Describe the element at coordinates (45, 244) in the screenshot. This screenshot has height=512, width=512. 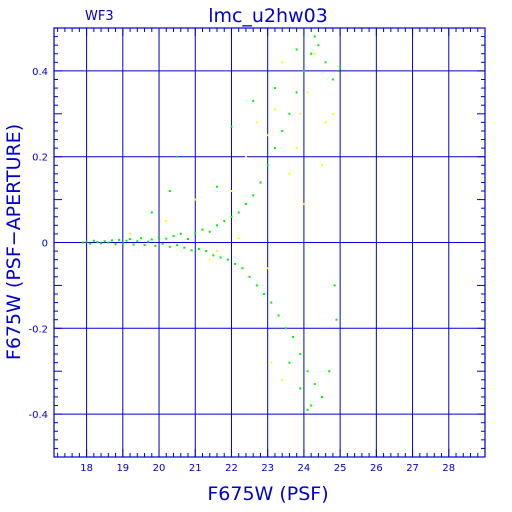
I see `y-tick-label: 0` at that location.